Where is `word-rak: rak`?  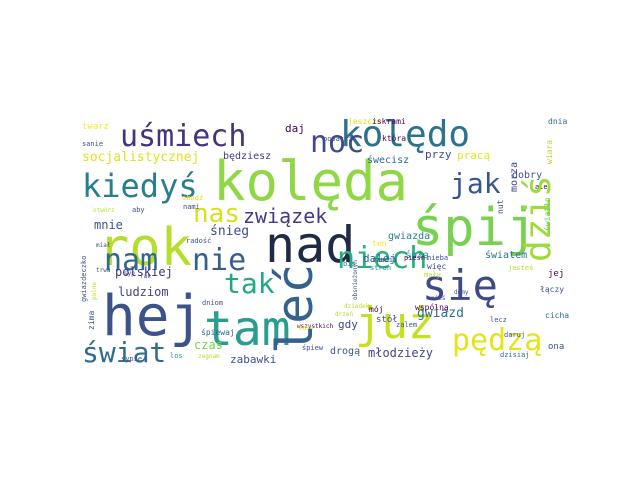
word-rak: rak is located at coordinates (145, 276).